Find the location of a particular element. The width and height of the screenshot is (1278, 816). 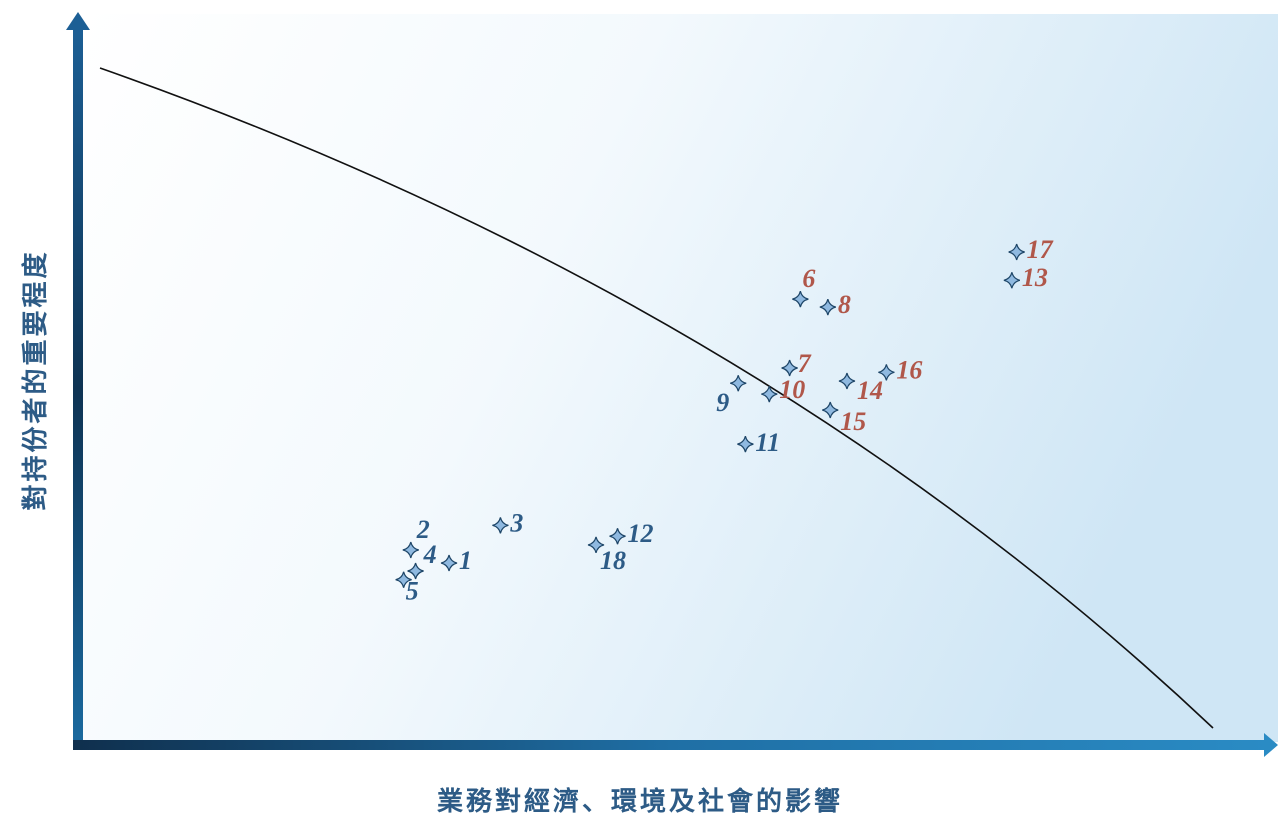

point-label: 1 is located at coordinates (465, 560).